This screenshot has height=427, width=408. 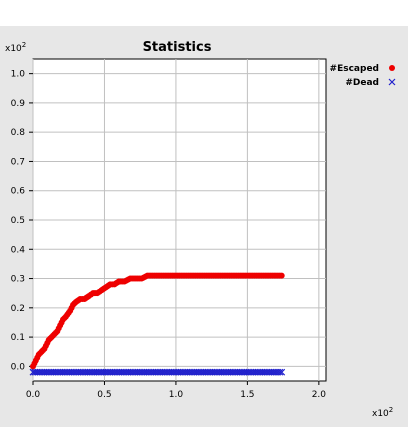 I want to click on y-tick-label: 1.0, so click(x=18, y=75).